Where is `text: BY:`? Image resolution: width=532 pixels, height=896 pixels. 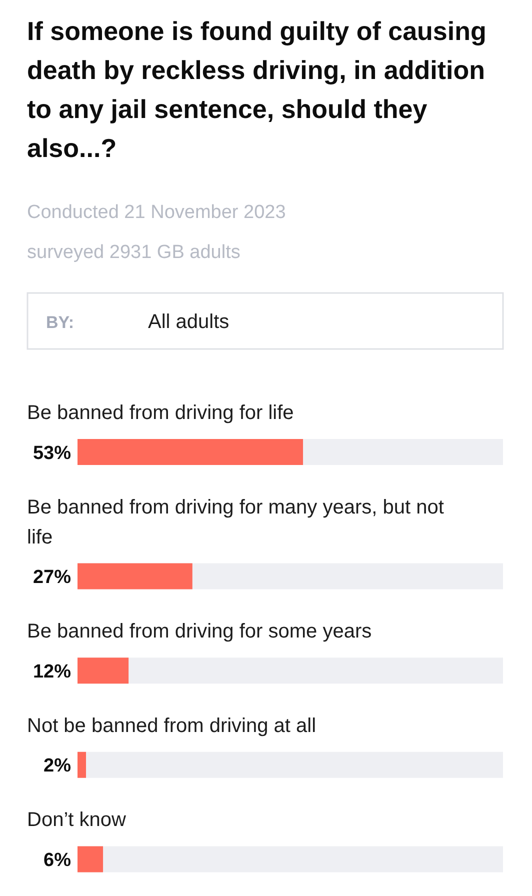
text: BY: is located at coordinates (60, 322).